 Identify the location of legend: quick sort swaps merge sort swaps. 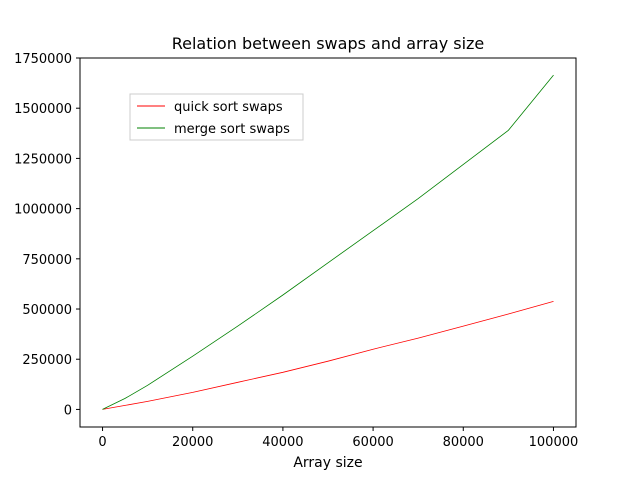
(216, 117).